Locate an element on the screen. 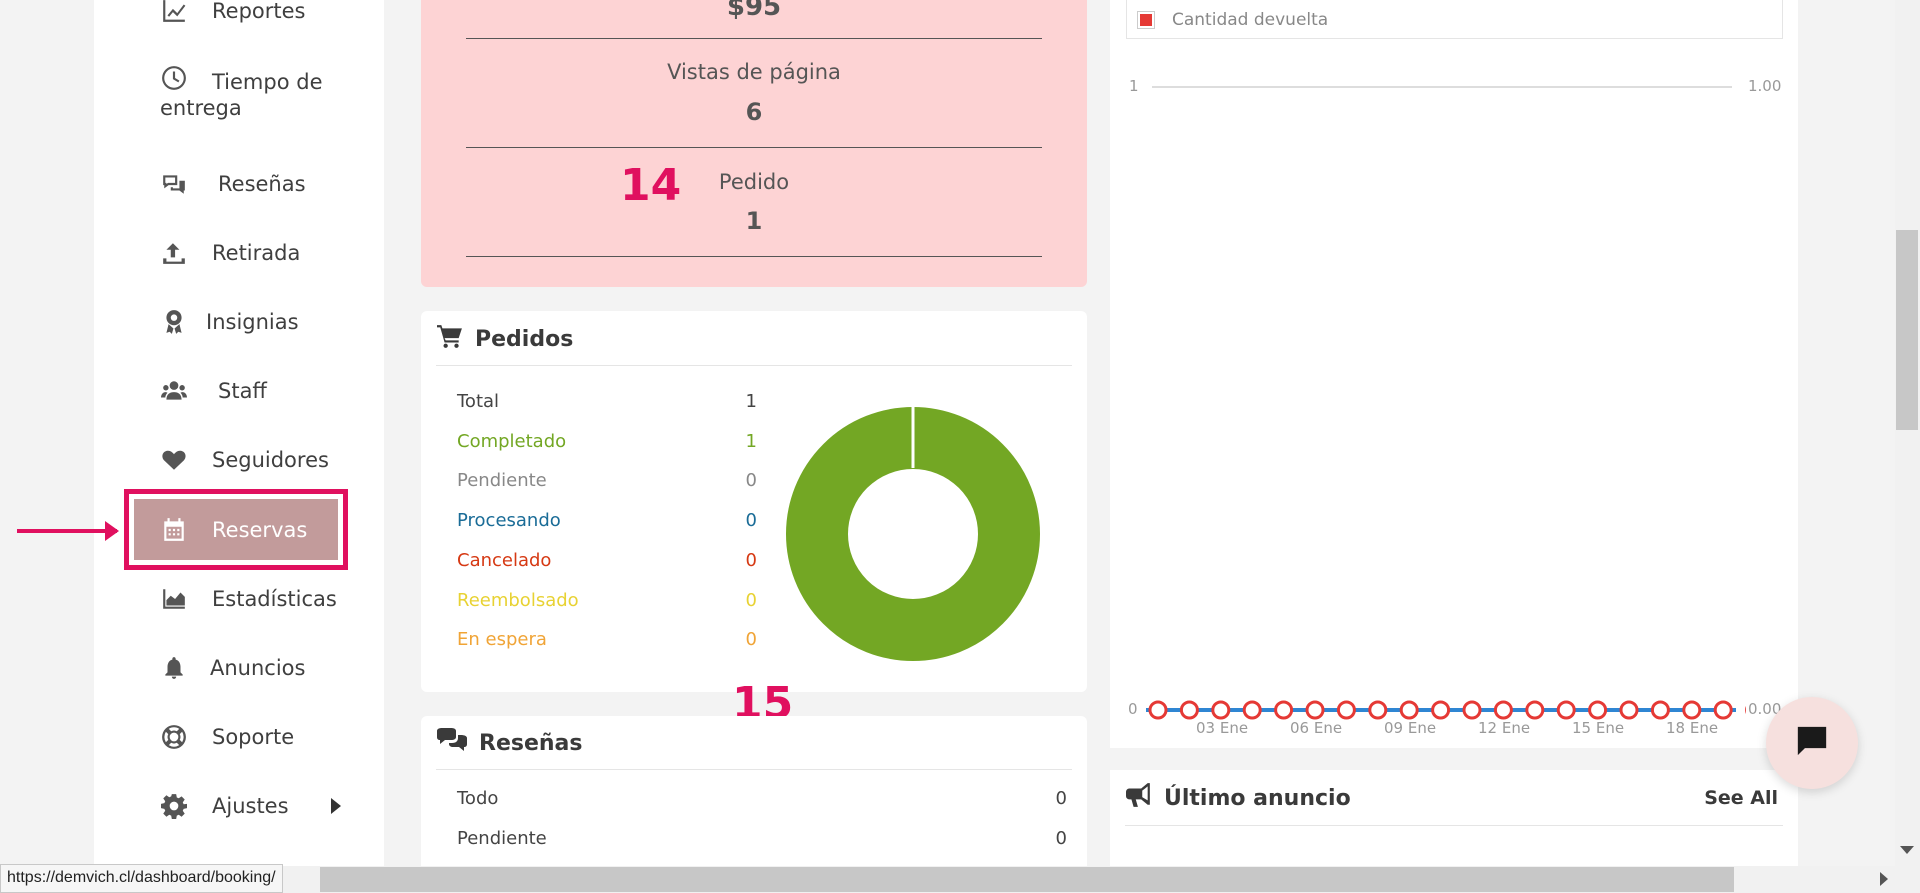  orders-status-row: Completado 1 is located at coordinates (607, 441).